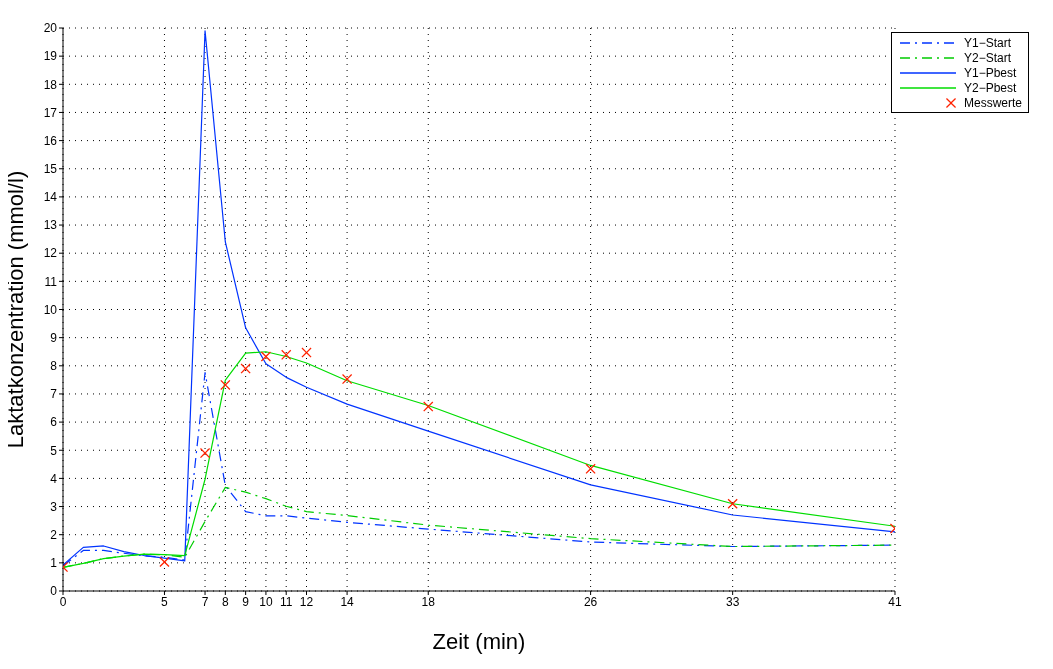  Describe the element at coordinates (50, 253) in the screenshot. I see `y-tick-label: 12` at that location.